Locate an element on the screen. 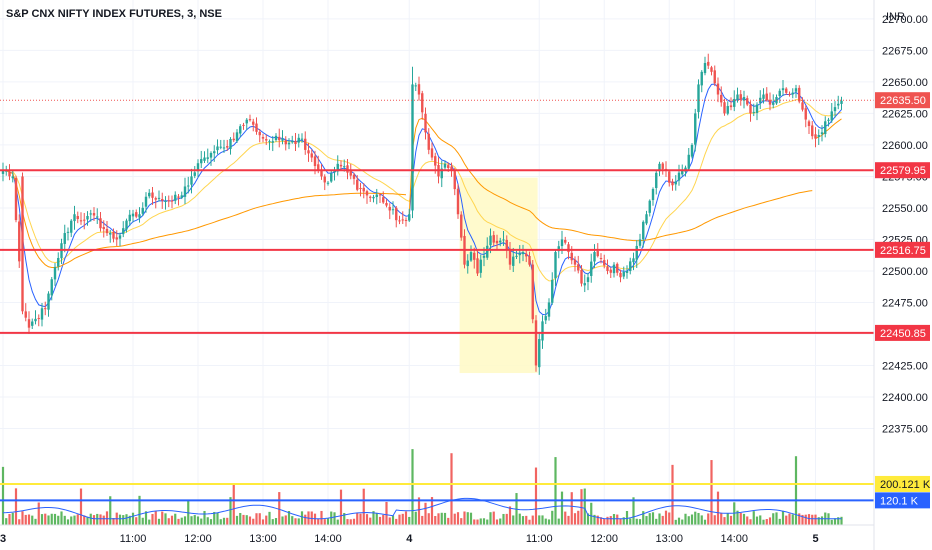 The height and width of the screenshot is (550, 932). time-tick-label: 14:00 is located at coordinates (328, 539).